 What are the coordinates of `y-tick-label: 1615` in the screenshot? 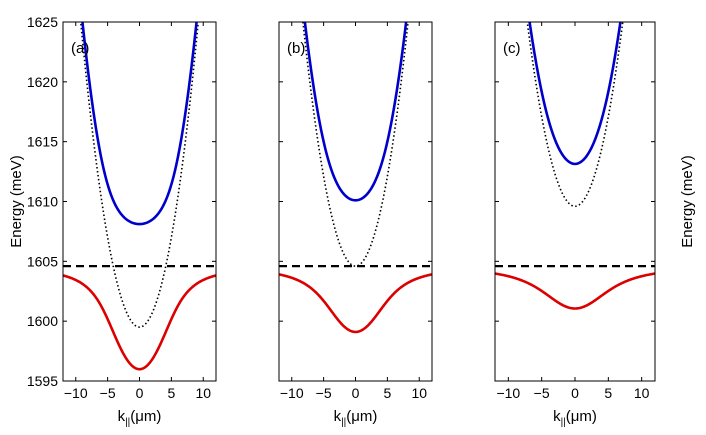 It's located at (42, 142).